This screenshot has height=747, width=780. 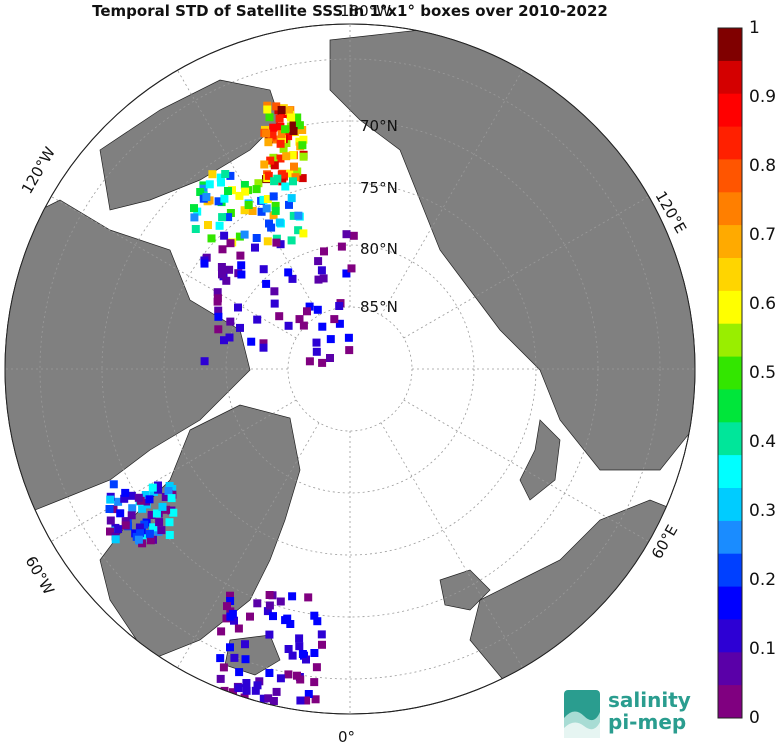 I want to click on colorbar-frame, so click(x=730, y=373).